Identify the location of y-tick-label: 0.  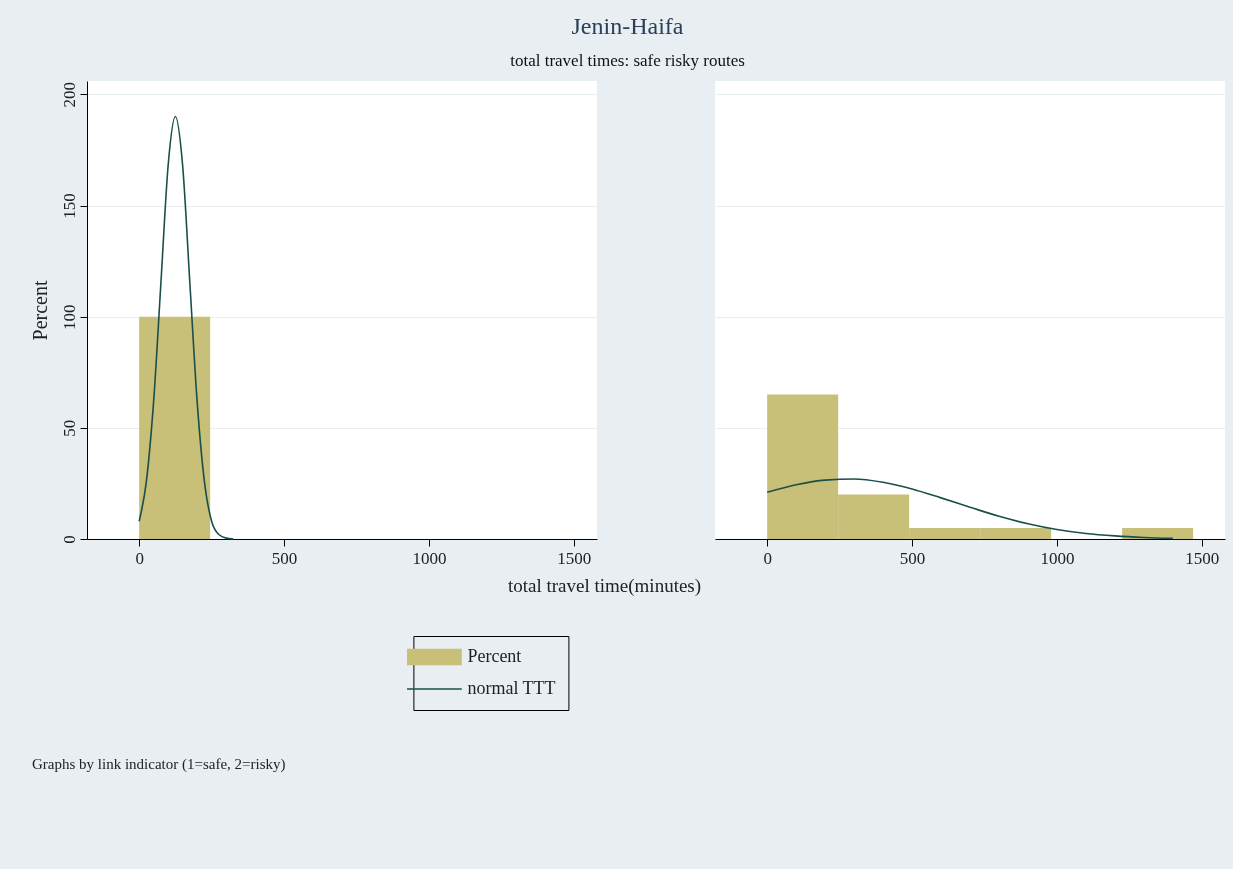
(69, 539).